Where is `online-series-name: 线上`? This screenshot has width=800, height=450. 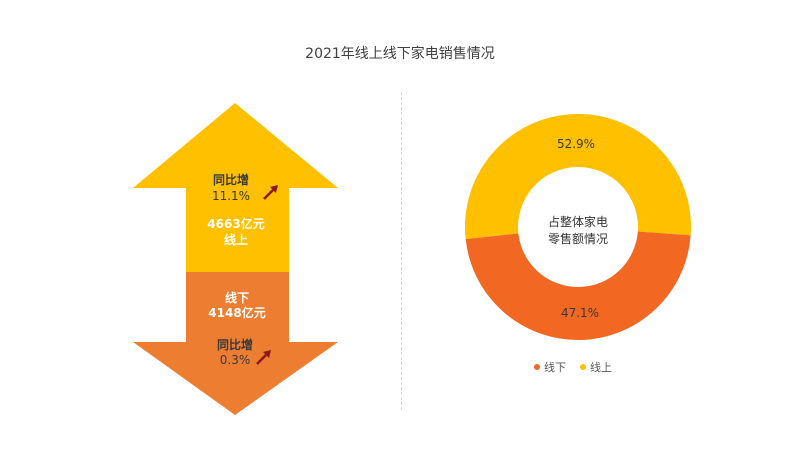
online-series-name: 线上 is located at coordinates (235, 240).